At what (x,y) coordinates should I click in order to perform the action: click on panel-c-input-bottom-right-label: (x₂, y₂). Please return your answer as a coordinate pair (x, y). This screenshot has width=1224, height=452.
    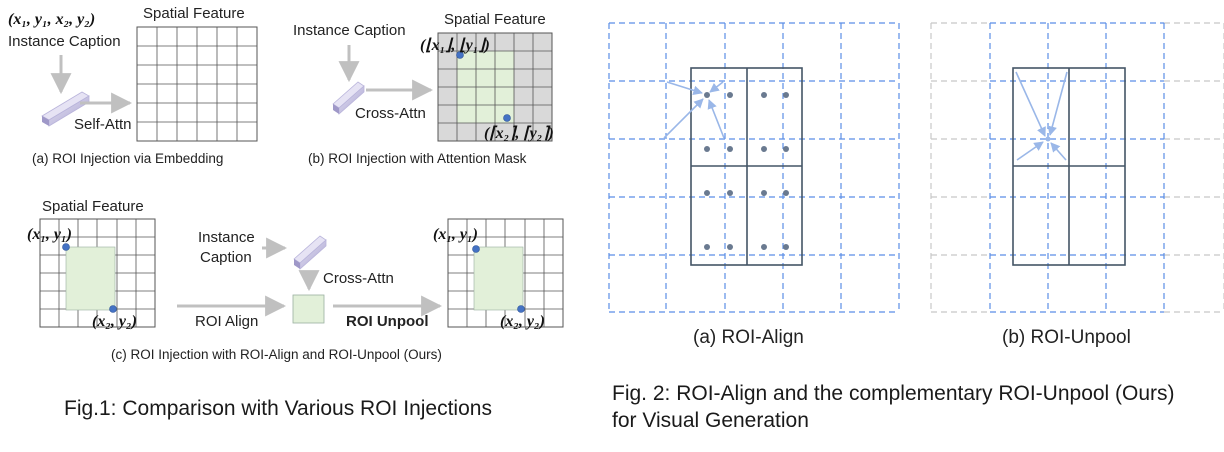
    Looking at the image, I should click on (114, 321).